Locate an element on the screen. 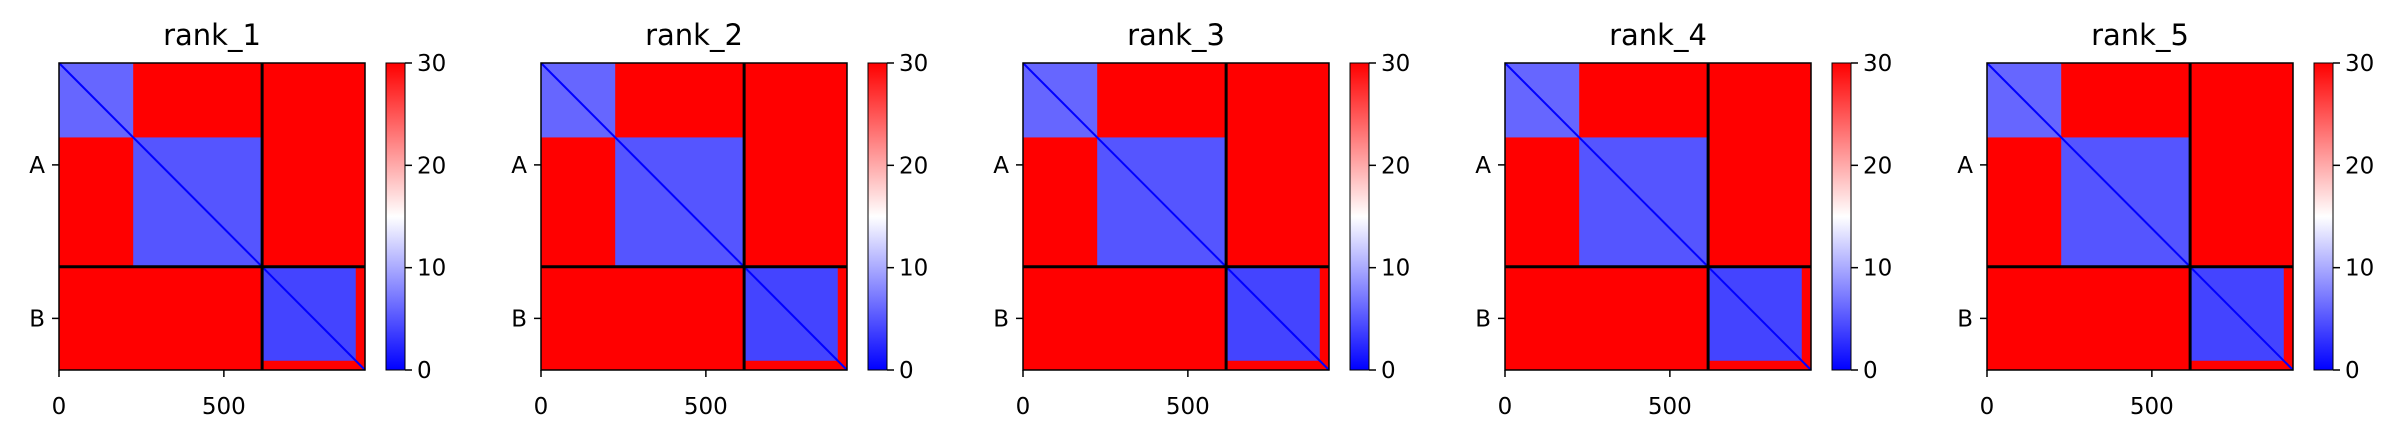  panel-title: rank_5 is located at coordinates (2140, 35).